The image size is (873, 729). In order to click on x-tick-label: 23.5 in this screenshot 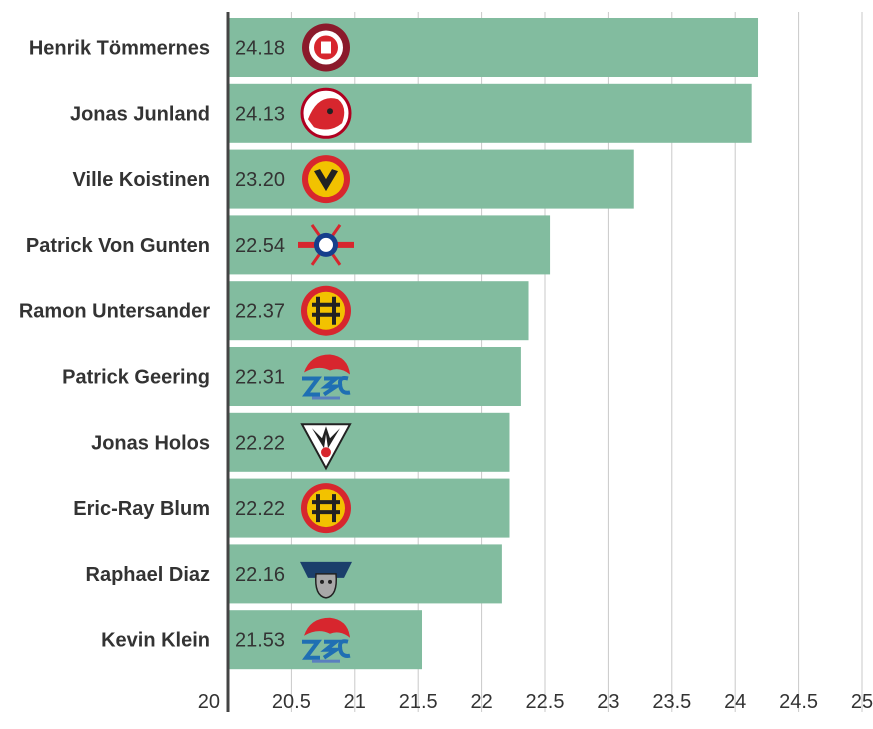, I will do `click(671, 702)`.